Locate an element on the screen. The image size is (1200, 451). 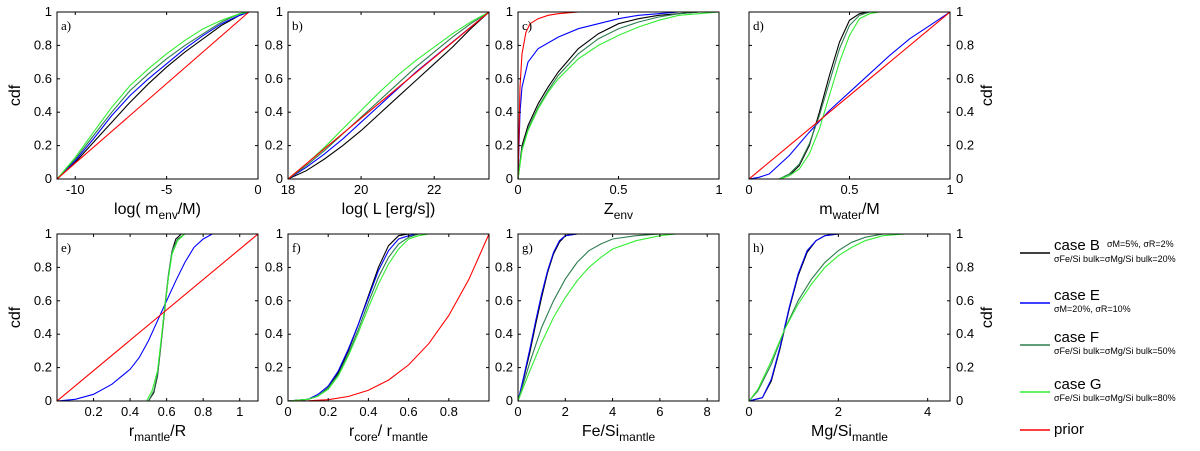
legend-label: case G is located at coordinates (1078, 384).